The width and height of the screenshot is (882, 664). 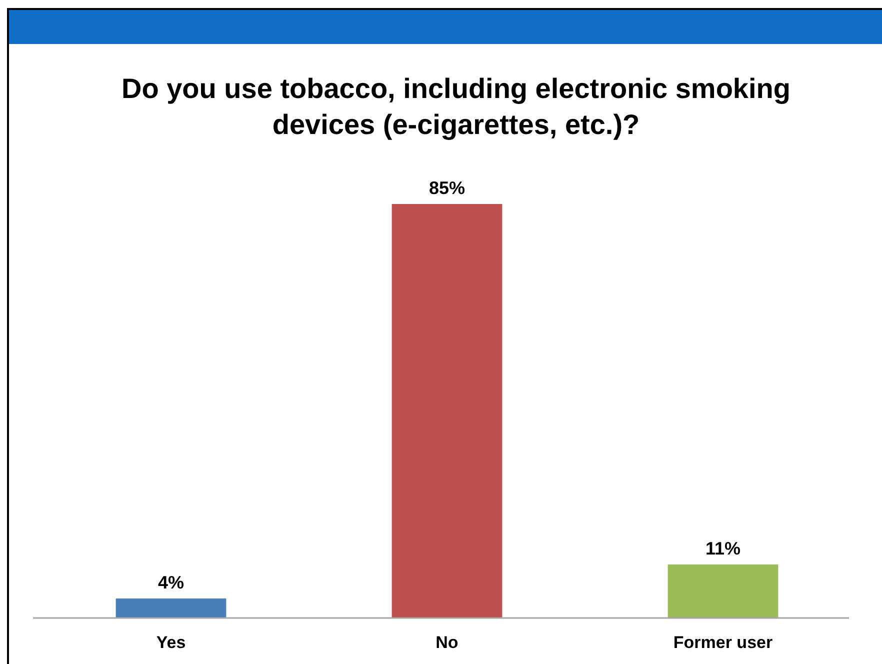 What do you see at coordinates (447, 642) in the screenshot?
I see `x-tick-label: No` at bounding box center [447, 642].